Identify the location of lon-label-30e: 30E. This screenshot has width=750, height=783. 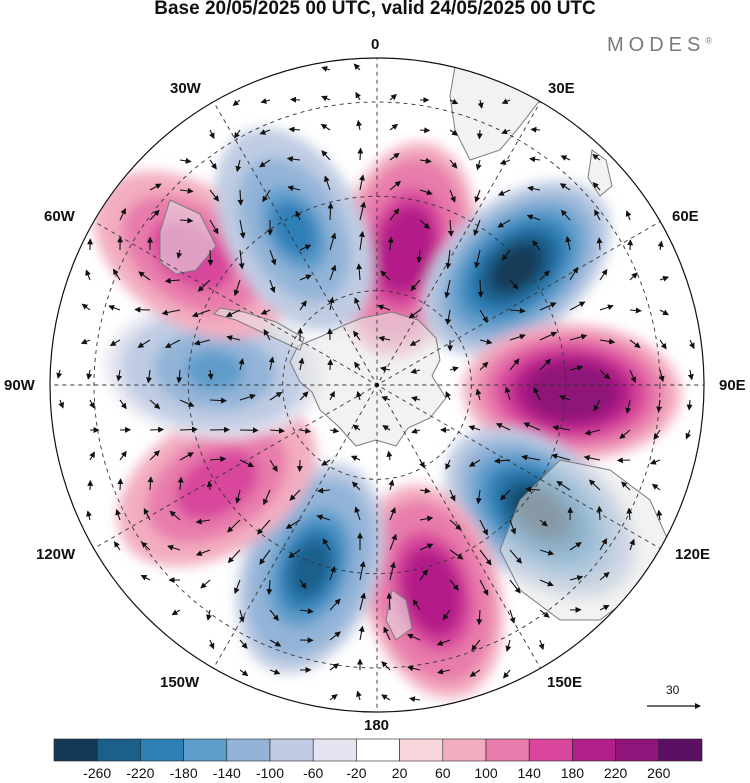
(561, 88).